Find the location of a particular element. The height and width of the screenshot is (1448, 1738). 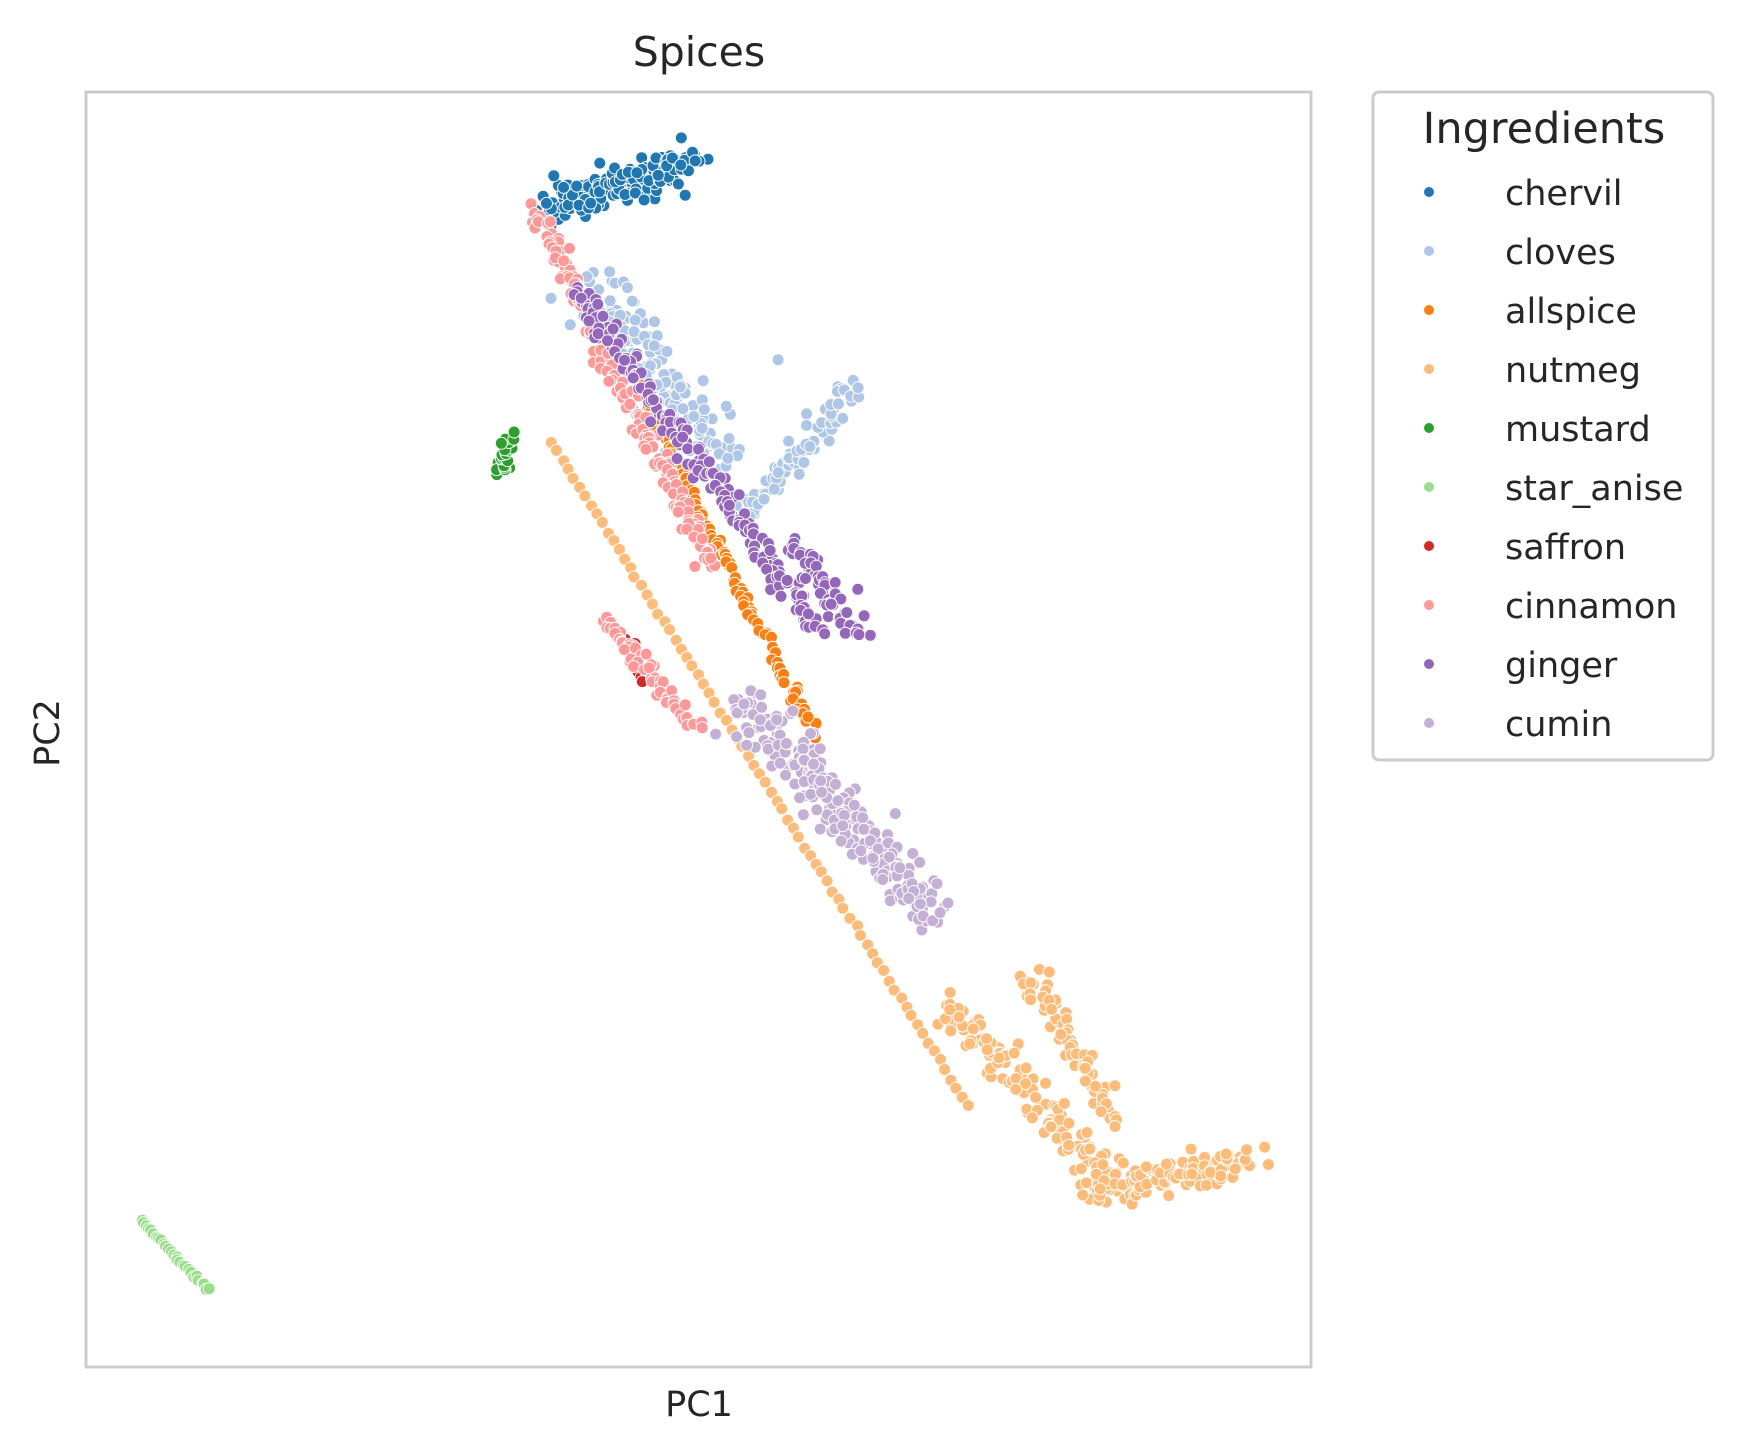

legend-marker-nutmeg is located at coordinates (1429, 369).